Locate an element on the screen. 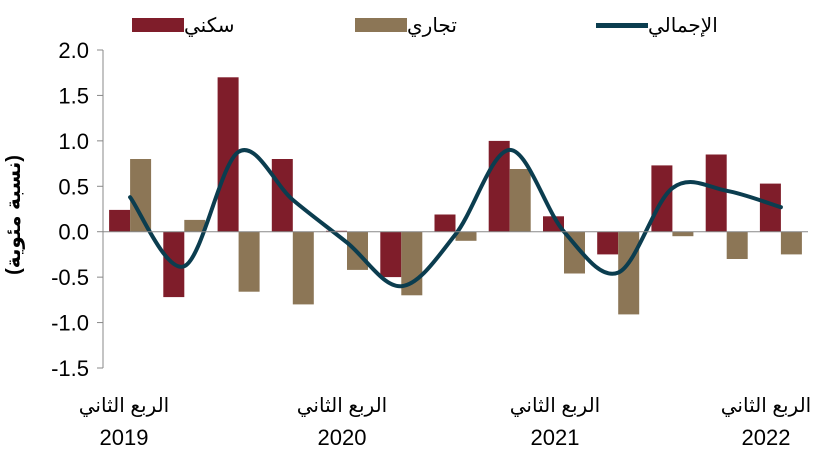 The height and width of the screenshot is (453, 819). x-tick-year-0: 2019 is located at coordinates (124, 437).